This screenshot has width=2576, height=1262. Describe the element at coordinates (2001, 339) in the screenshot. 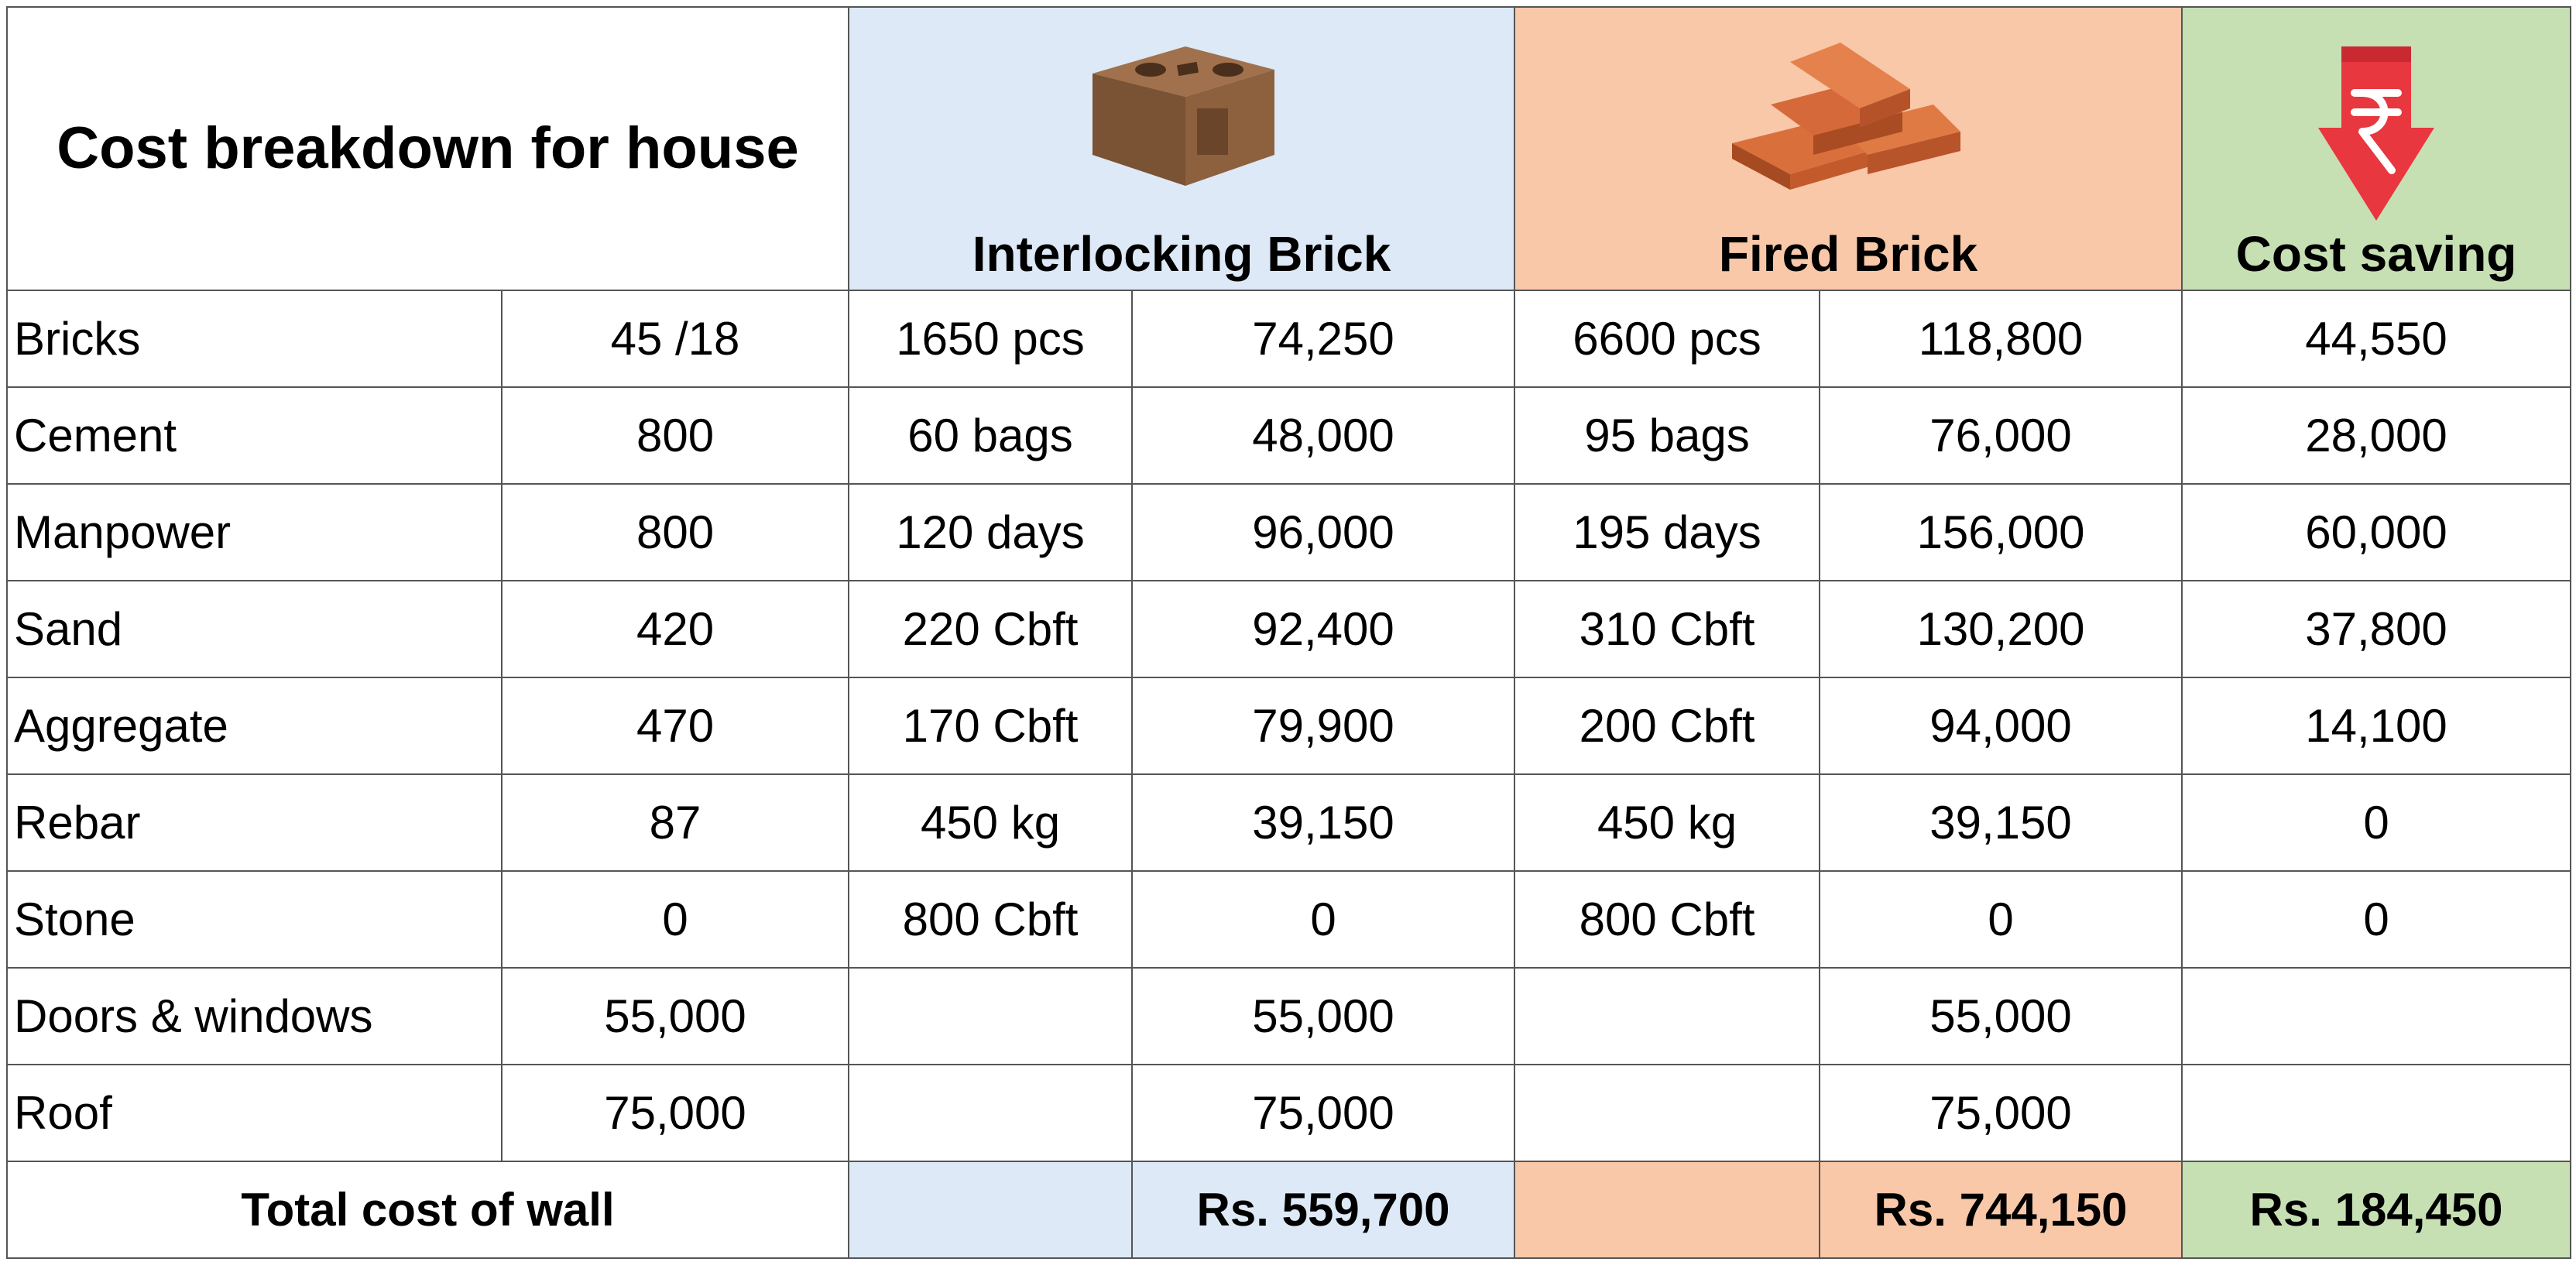

I see `fired-cost: 118,800` at that location.